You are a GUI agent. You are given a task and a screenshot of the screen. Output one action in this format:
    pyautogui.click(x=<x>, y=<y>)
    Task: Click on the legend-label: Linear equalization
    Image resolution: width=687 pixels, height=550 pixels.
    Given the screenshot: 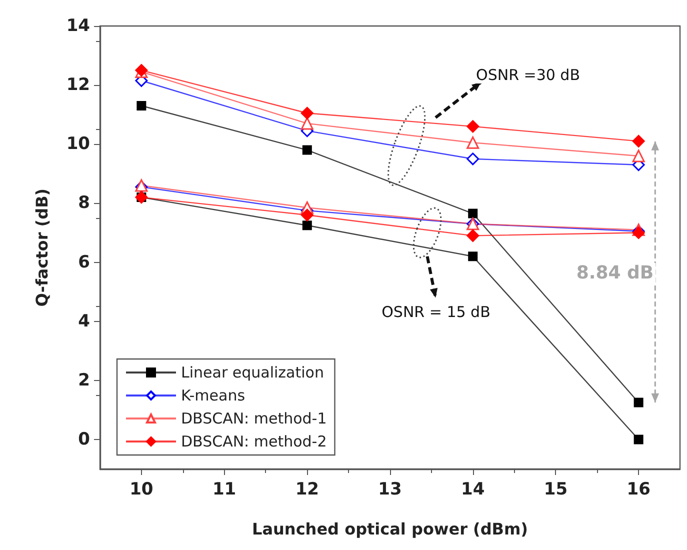 What is the action you would take?
    pyautogui.click(x=252, y=373)
    